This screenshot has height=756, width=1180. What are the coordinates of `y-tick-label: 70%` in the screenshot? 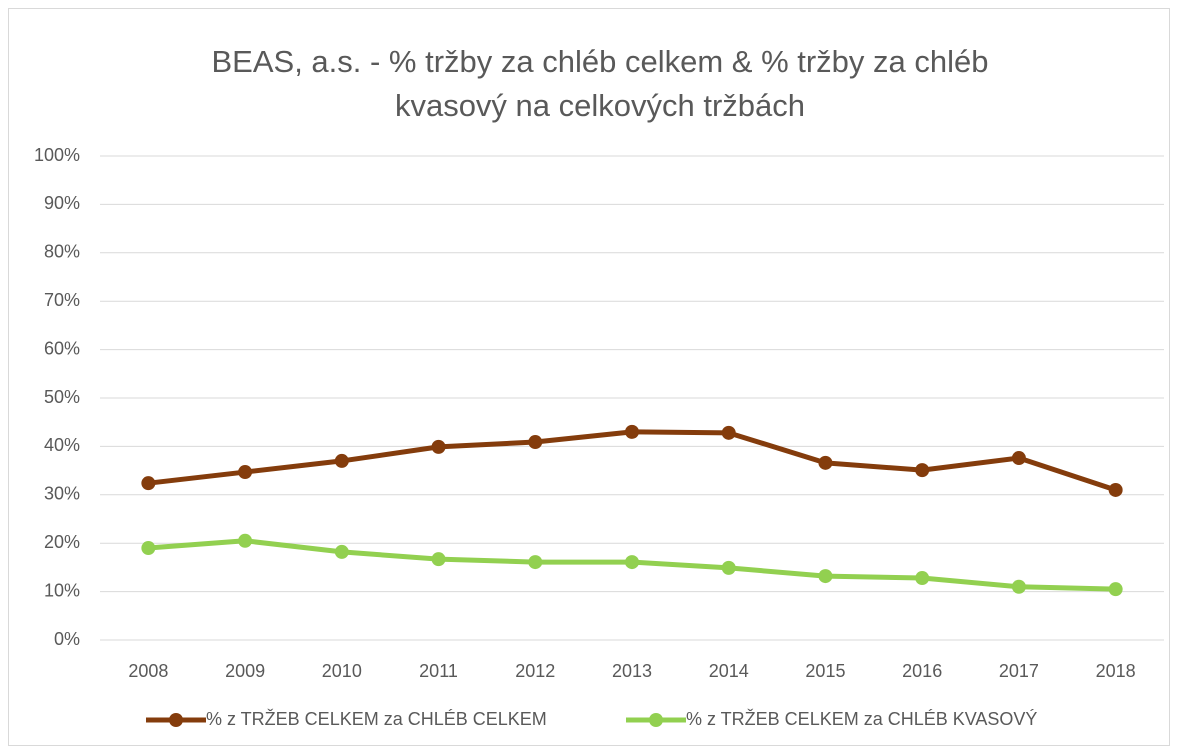 It's located at (62, 300).